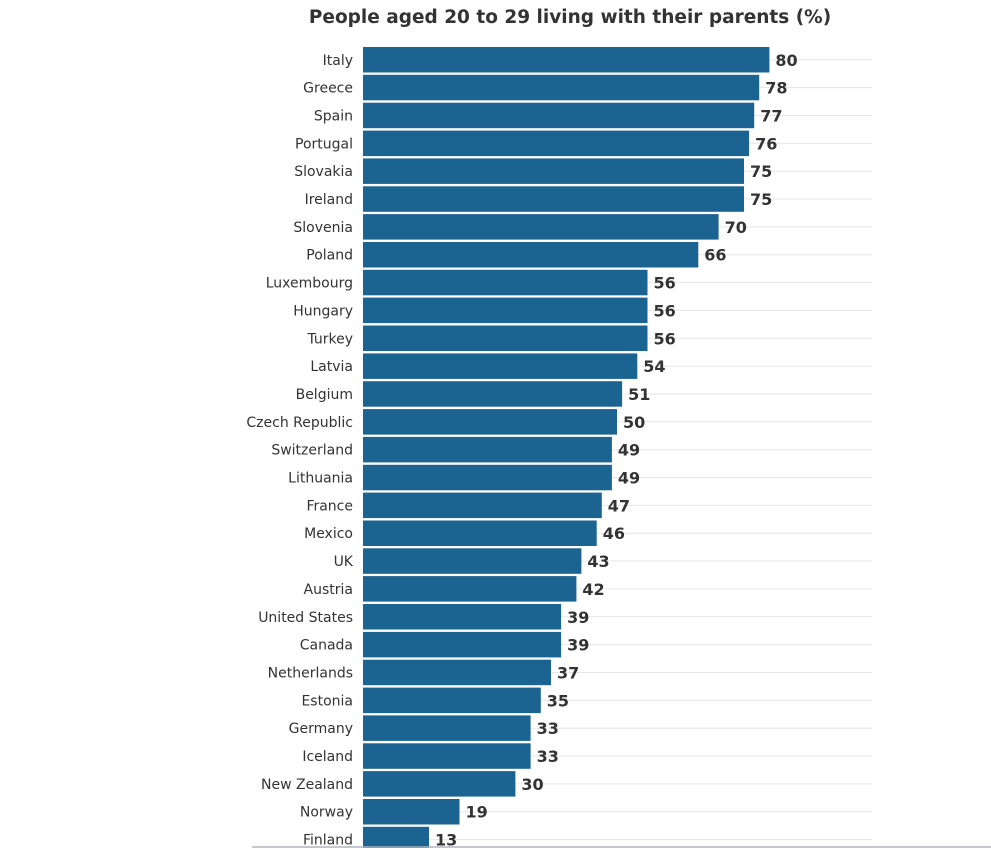  What do you see at coordinates (786, 60) in the screenshot?
I see `value-label: 80` at bounding box center [786, 60].